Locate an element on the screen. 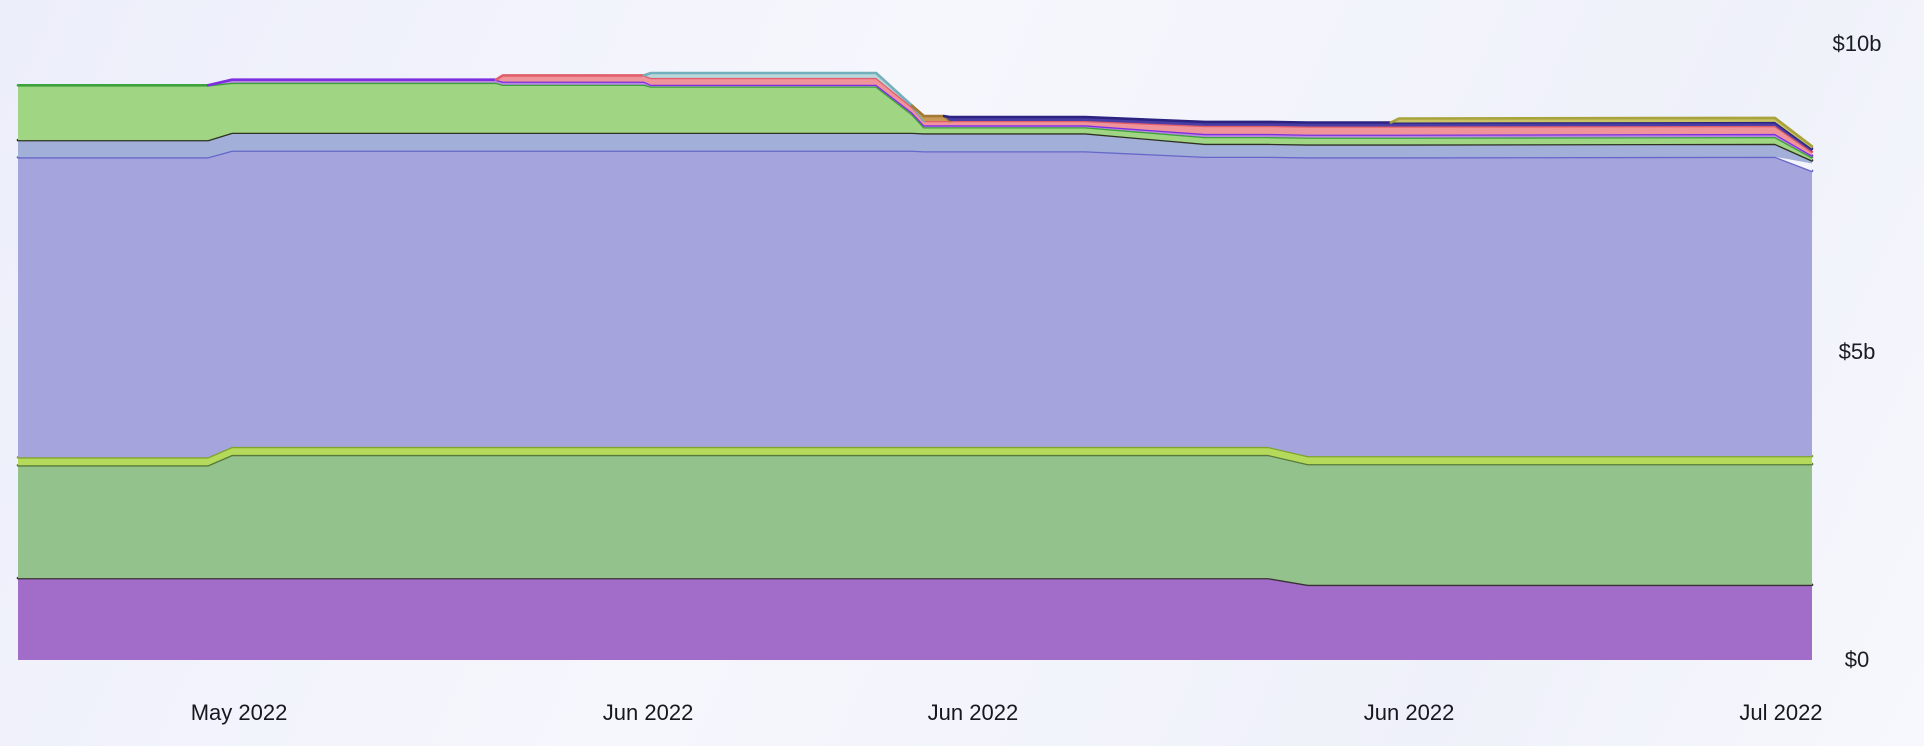 The height and width of the screenshot is (746, 1924). series-chartreuse-sliver-area is located at coordinates (915, 456).